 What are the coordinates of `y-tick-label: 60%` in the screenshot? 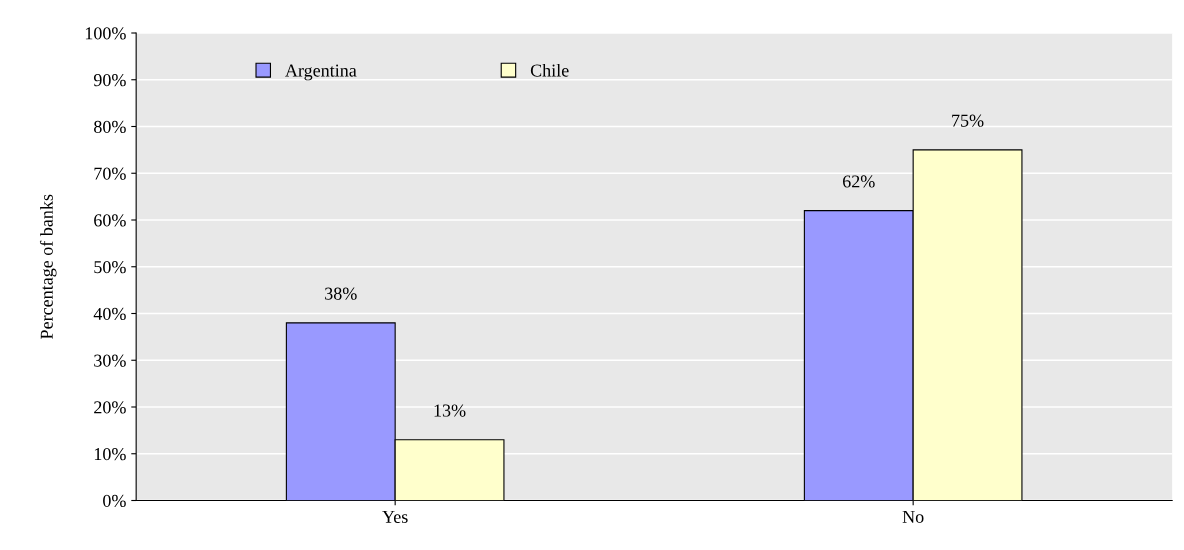 It's located at (110, 220).